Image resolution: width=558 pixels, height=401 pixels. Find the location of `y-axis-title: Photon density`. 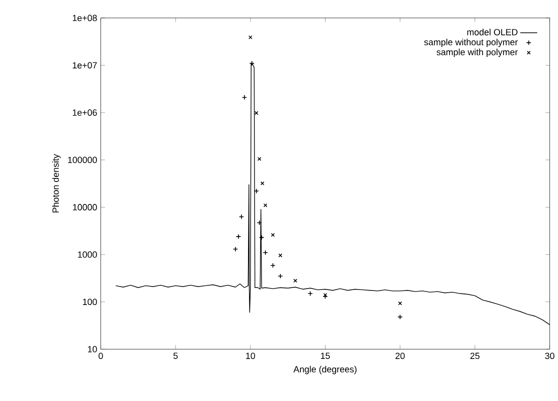

y-axis-title: Photon density is located at coordinates (56, 183).